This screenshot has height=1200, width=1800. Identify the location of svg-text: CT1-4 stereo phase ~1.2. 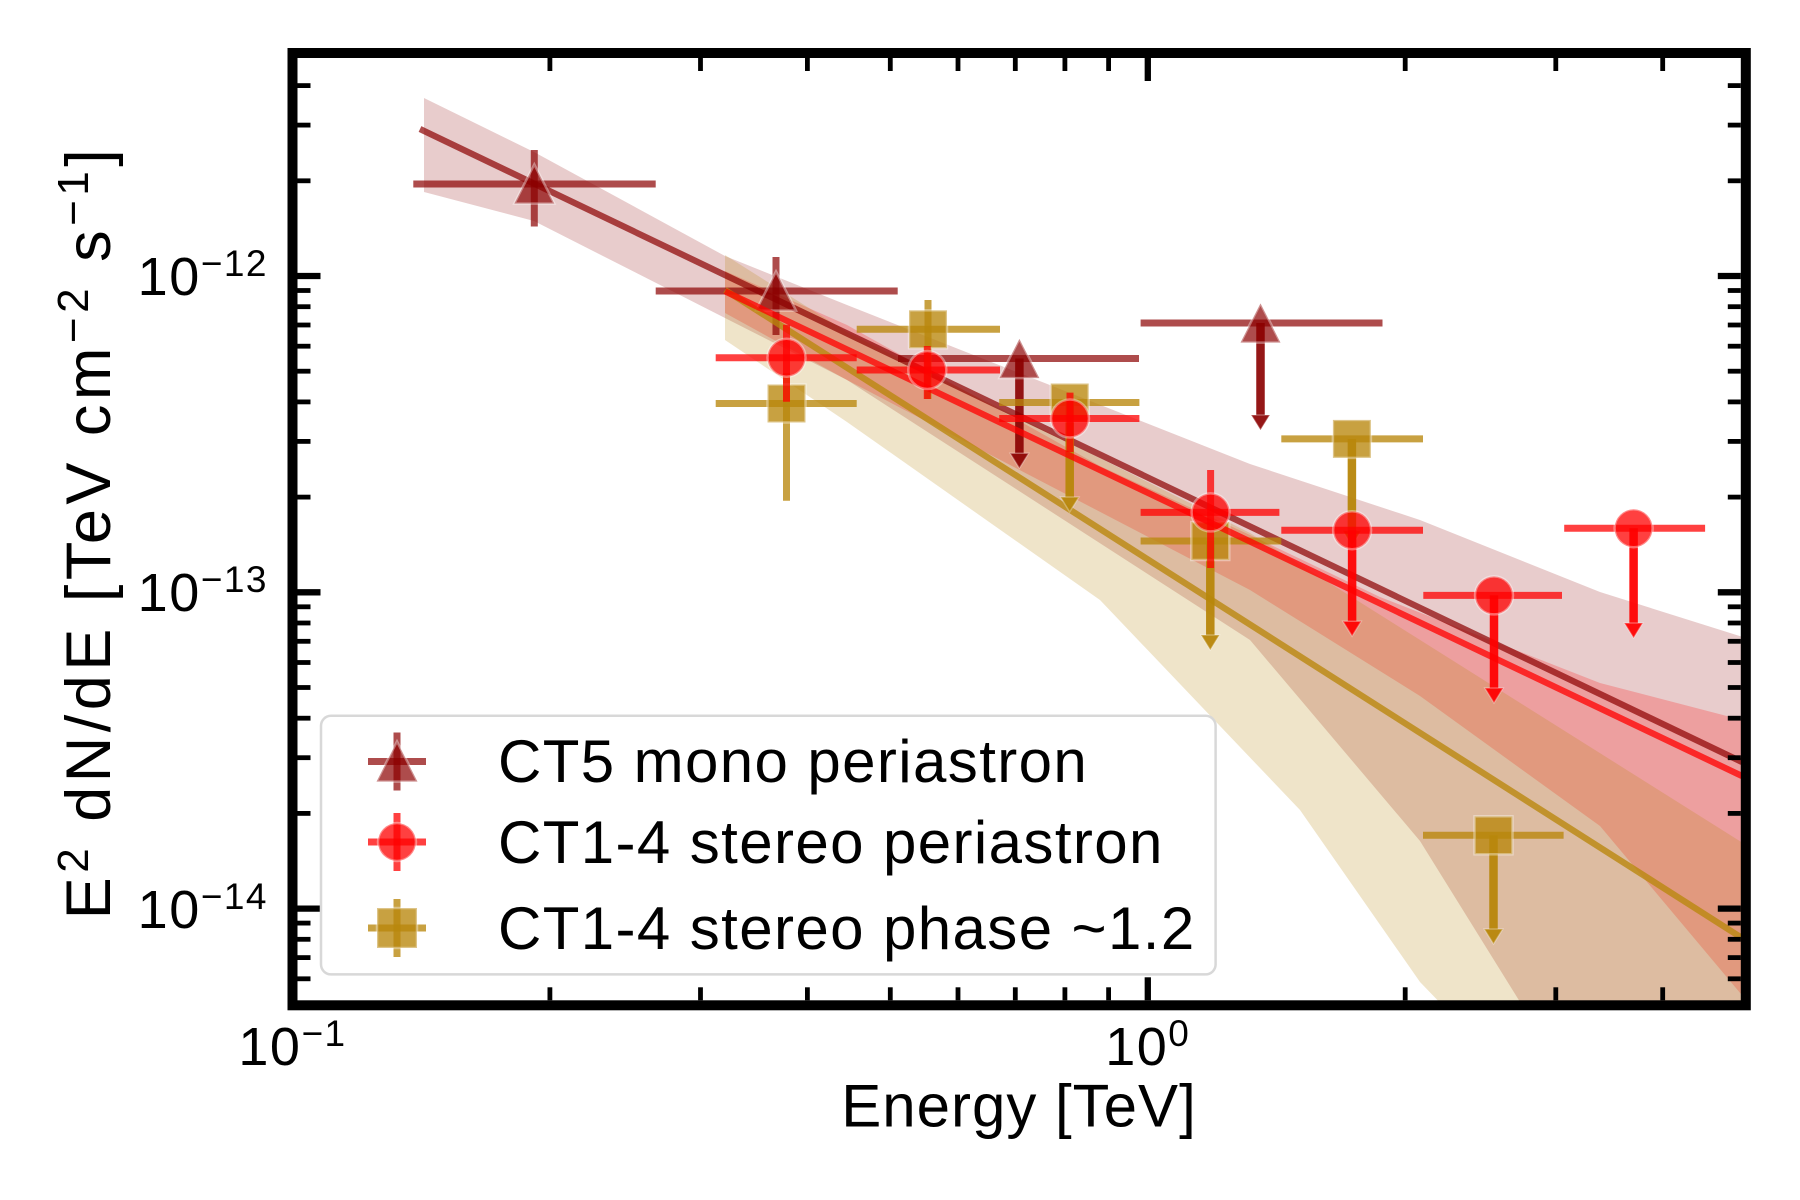
(847, 928).